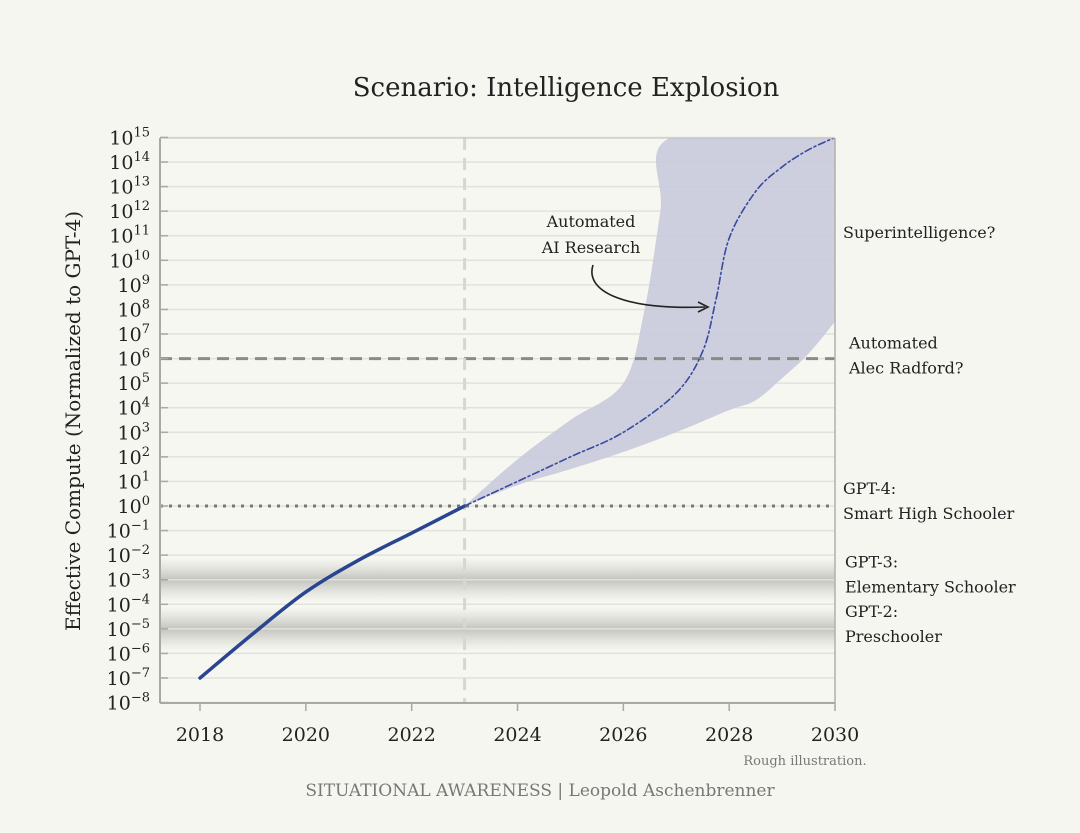 This screenshot has width=1080, height=833. I want to click on y-tick-label: 10⁻⁷, so click(128, 678).